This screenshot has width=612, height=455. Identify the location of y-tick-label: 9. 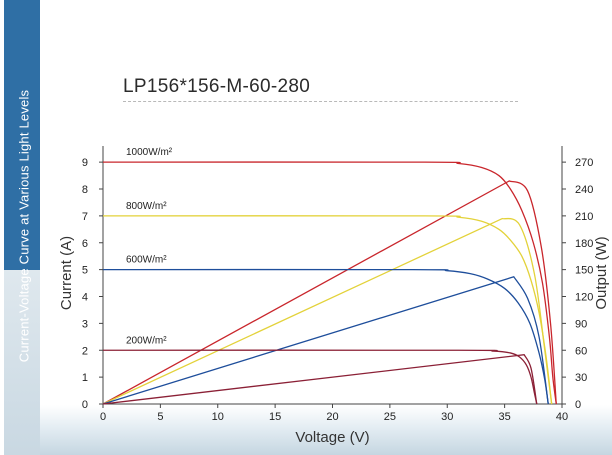
(85, 163).